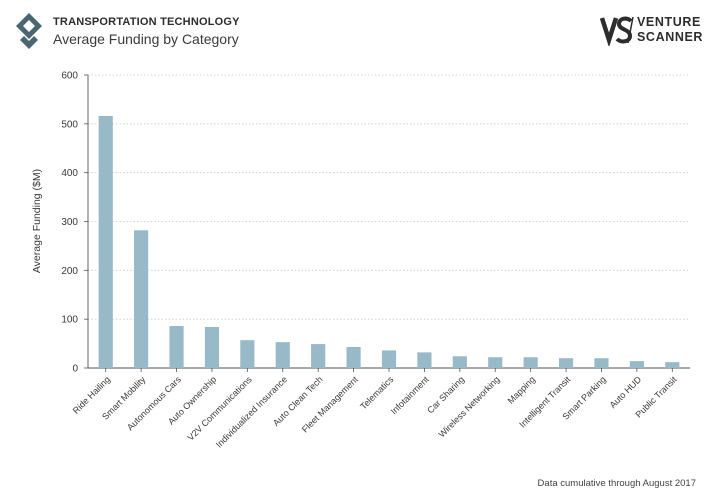 Image resolution: width=720 pixels, height=498 pixels. What do you see at coordinates (282, 355) in the screenshot?
I see `bar-individualized-insurance` at bounding box center [282, 355].